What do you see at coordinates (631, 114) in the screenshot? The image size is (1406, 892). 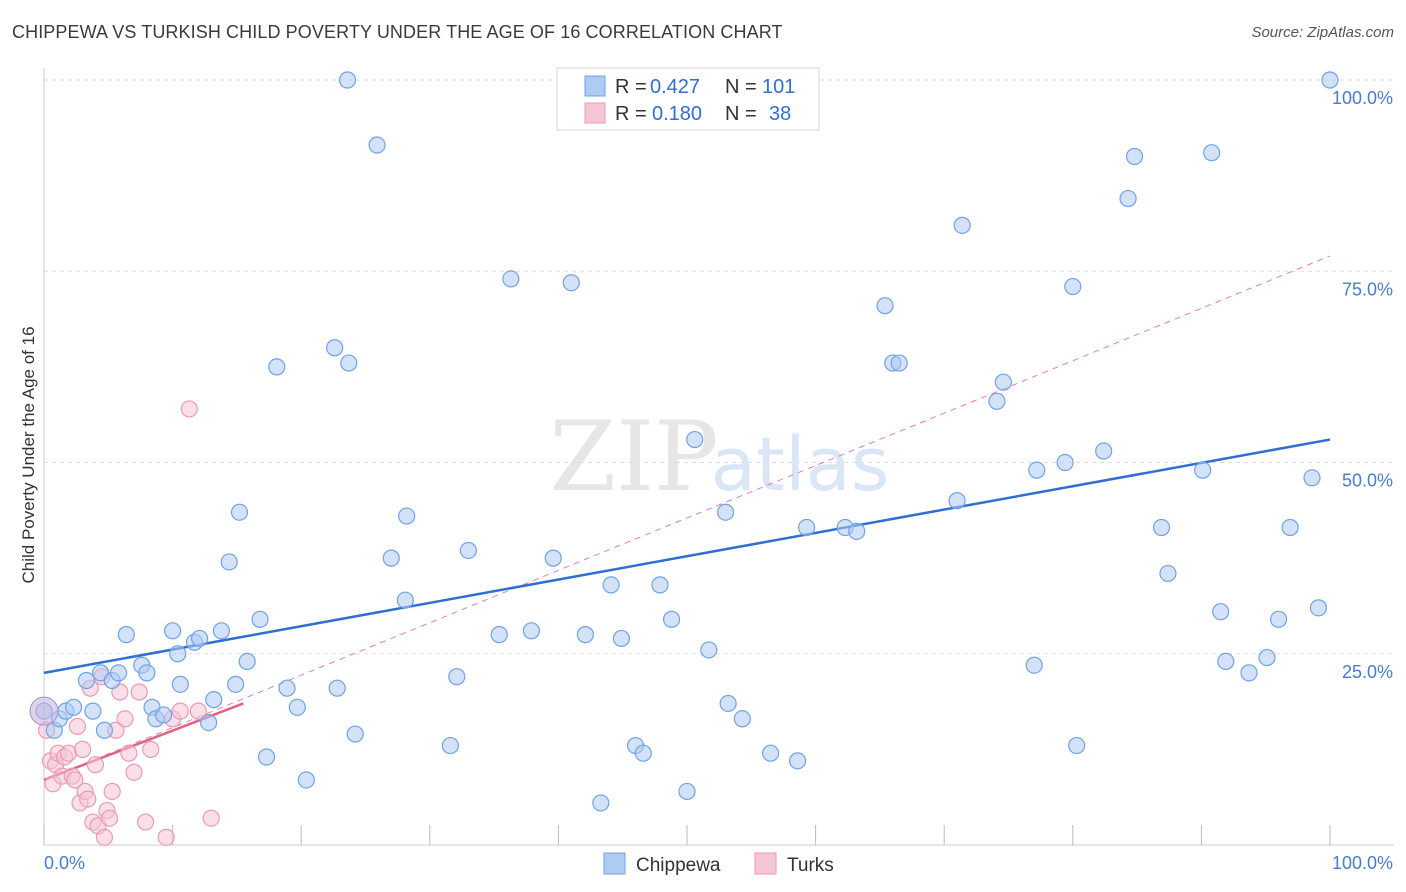 I see `legend-r-label-2: R =` at bounding box center [631, 114].